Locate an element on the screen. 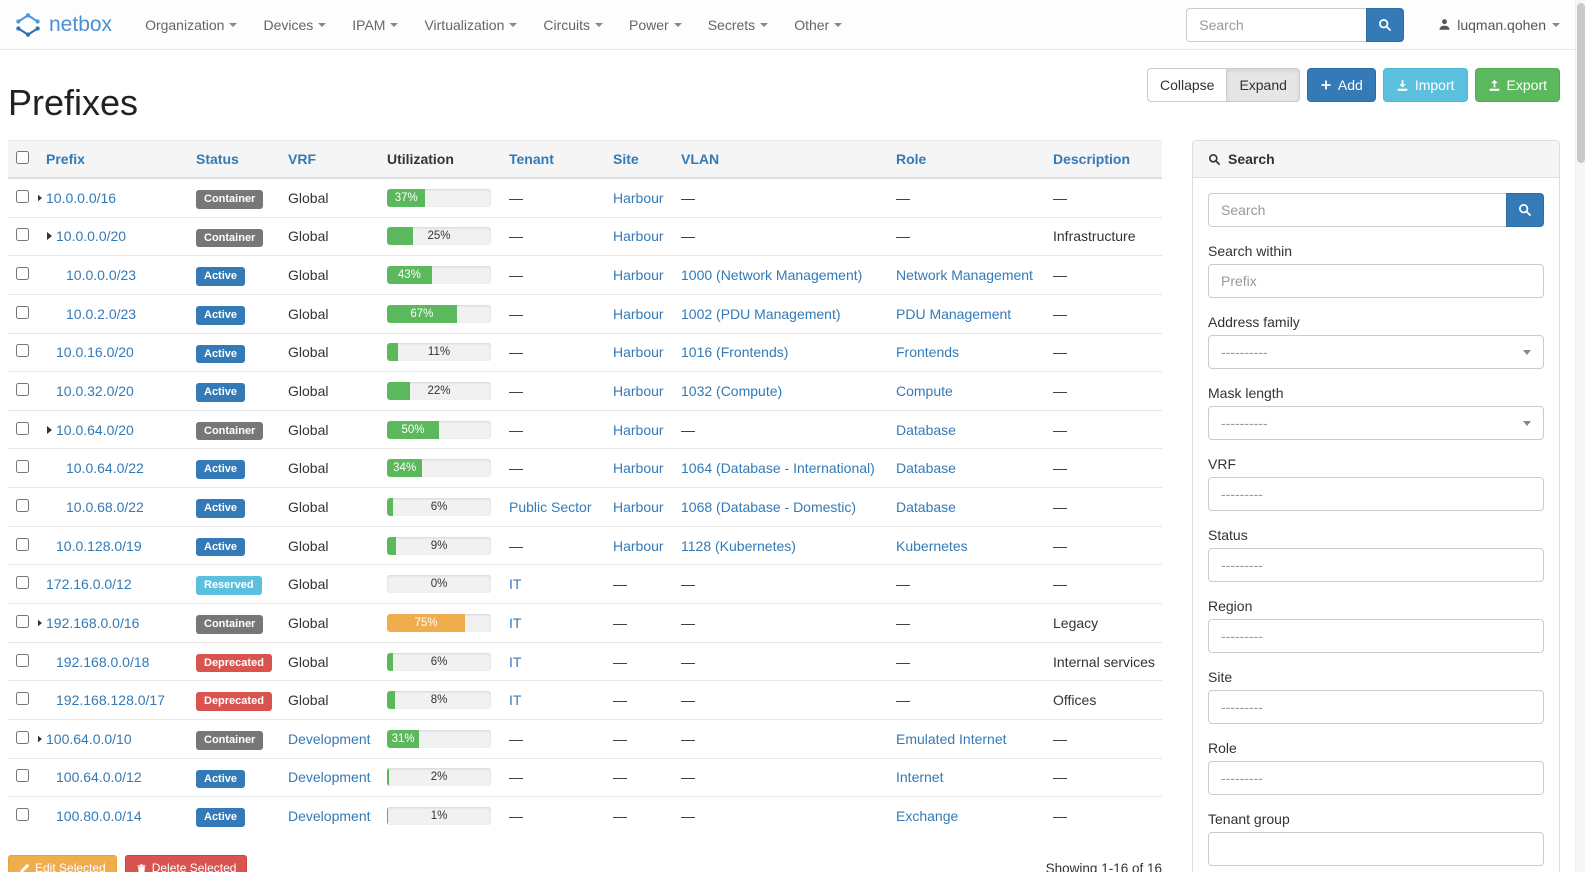 The image size is (1585, 872). nav-item-secrets: Secrets is located at coordinates (738, 25).